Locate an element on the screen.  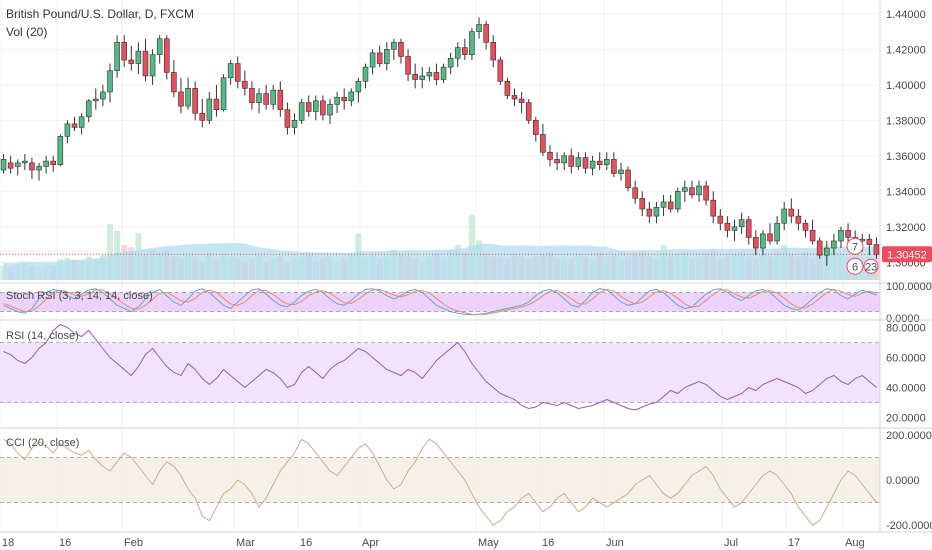
price-tick-label: 1.40000 is located at coordinates (906, 86).